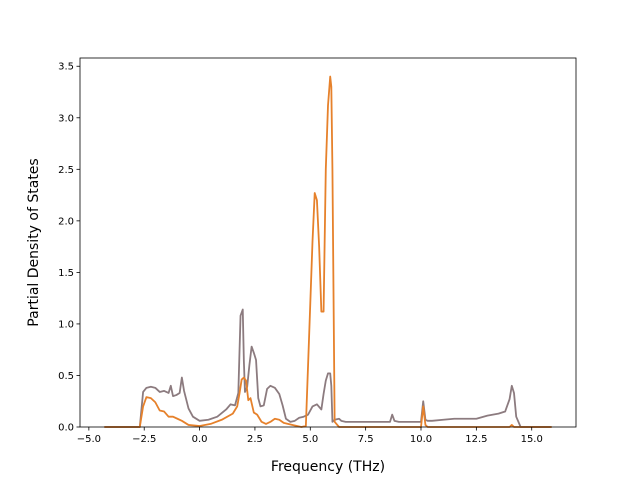 Image resolution: width=640 pixels, height=480 pixels. What do you see at coordinates (366, 439) in the screenshot?
I see `x-tick-label: 7.5` at bounding box center [366, 439].